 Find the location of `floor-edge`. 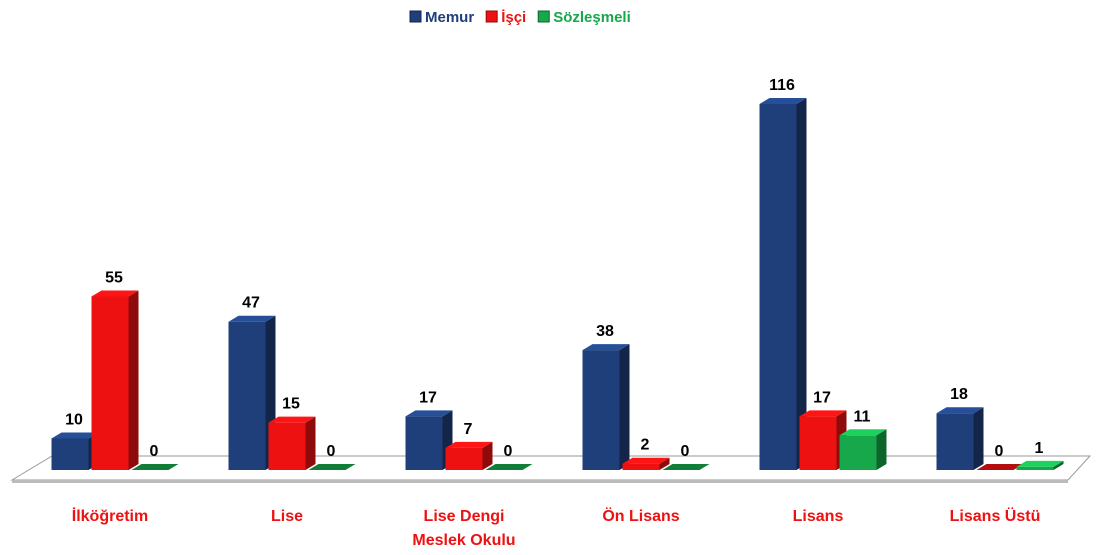

floor-edge is located at coordinates (540, 481).